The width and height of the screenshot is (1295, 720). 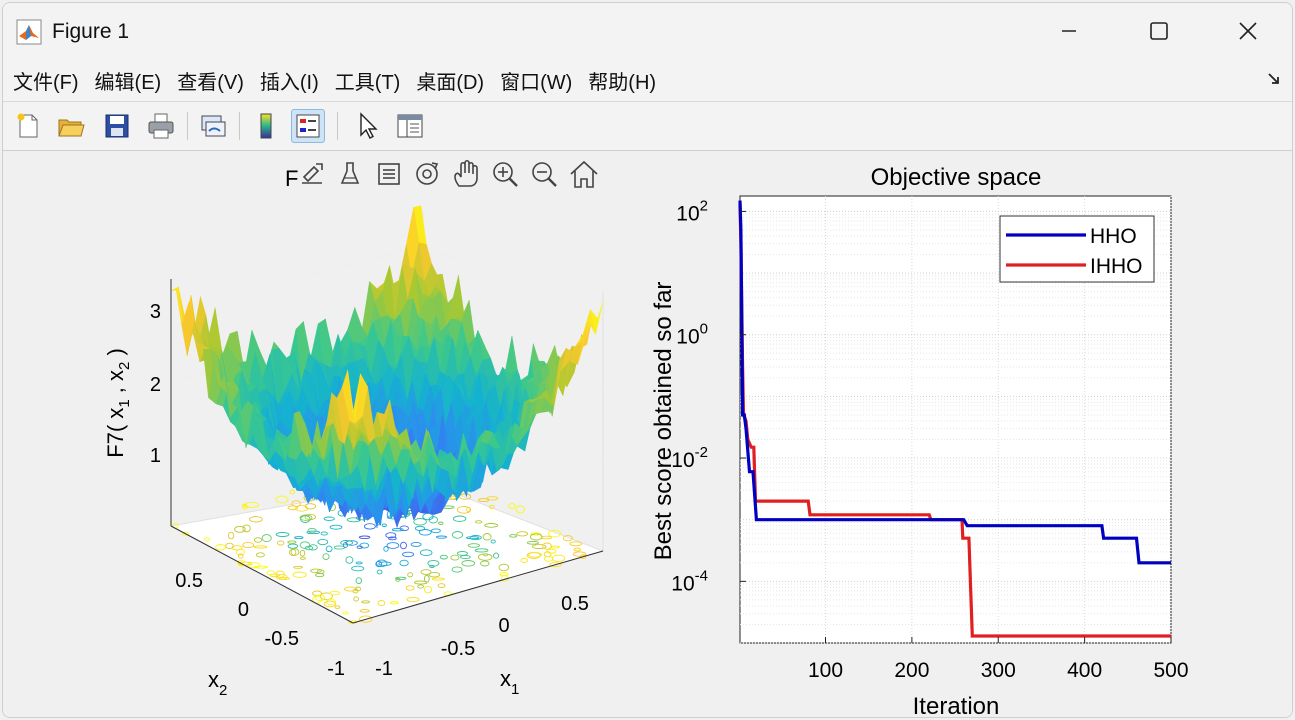 What do you see at coordinates (692, 211) in the screenshot?
I see `chart-y-tick-label: 10²` at bounding box center [692, 211].